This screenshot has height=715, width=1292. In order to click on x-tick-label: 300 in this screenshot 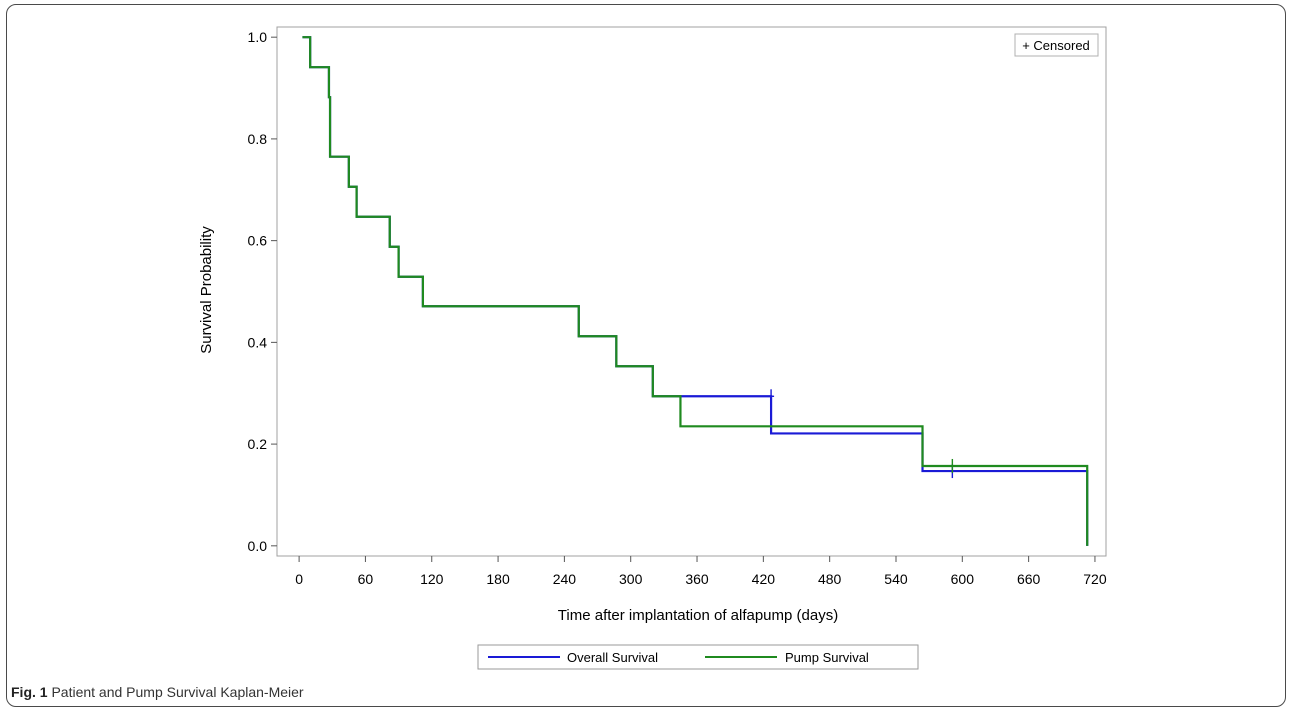, I will do `click(631, 579)`.